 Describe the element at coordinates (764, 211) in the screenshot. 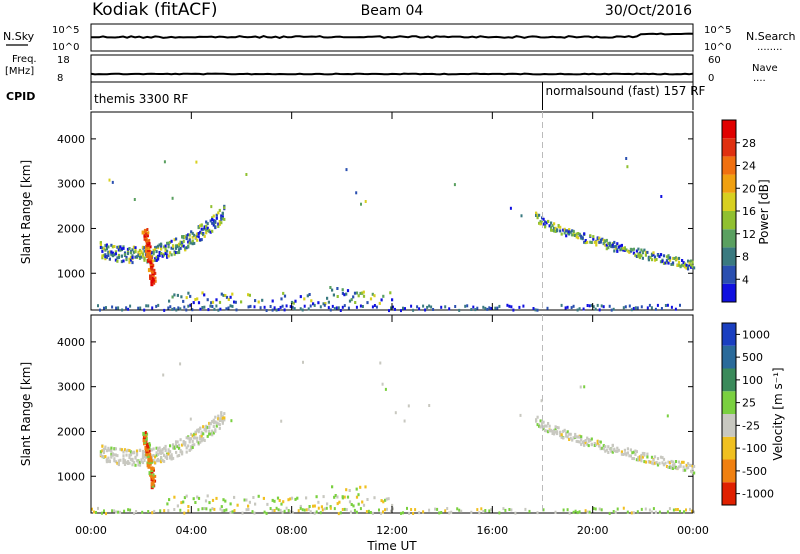

I see `power-colorbar-label: Power [dB]` at that location.